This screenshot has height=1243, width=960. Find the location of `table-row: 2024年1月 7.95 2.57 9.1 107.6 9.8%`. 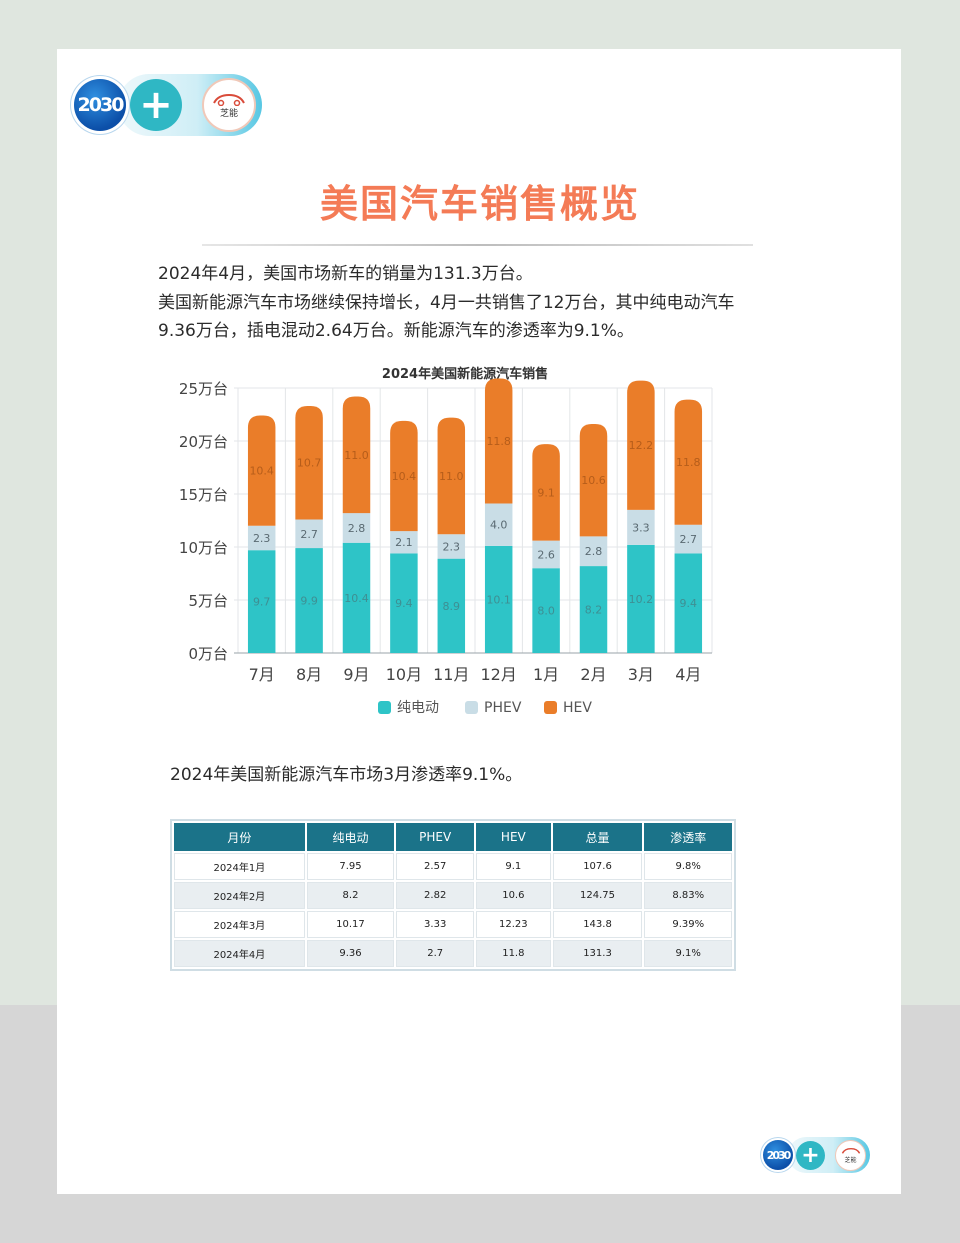

table-row: 2024年1月 7.95 2.57 9.1 107.6 9.8% is located at coordinates (453, 866).